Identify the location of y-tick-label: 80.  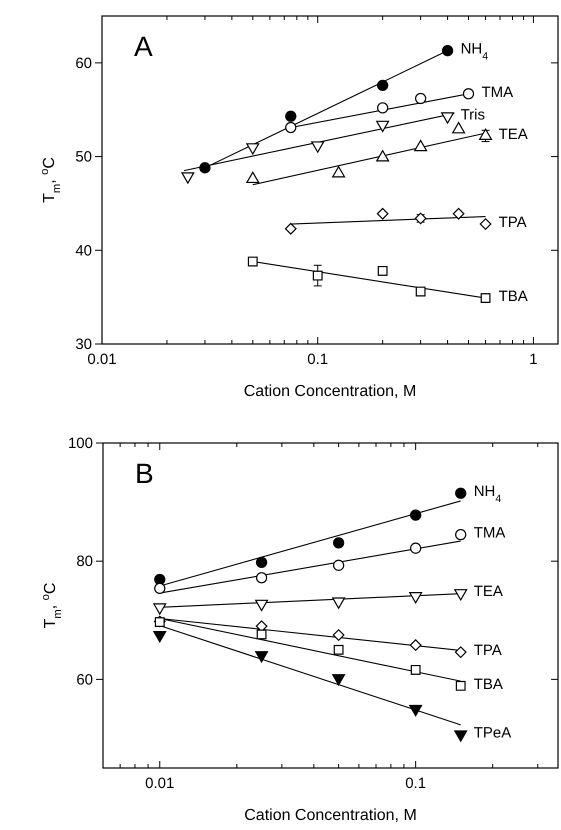
(84, 561).